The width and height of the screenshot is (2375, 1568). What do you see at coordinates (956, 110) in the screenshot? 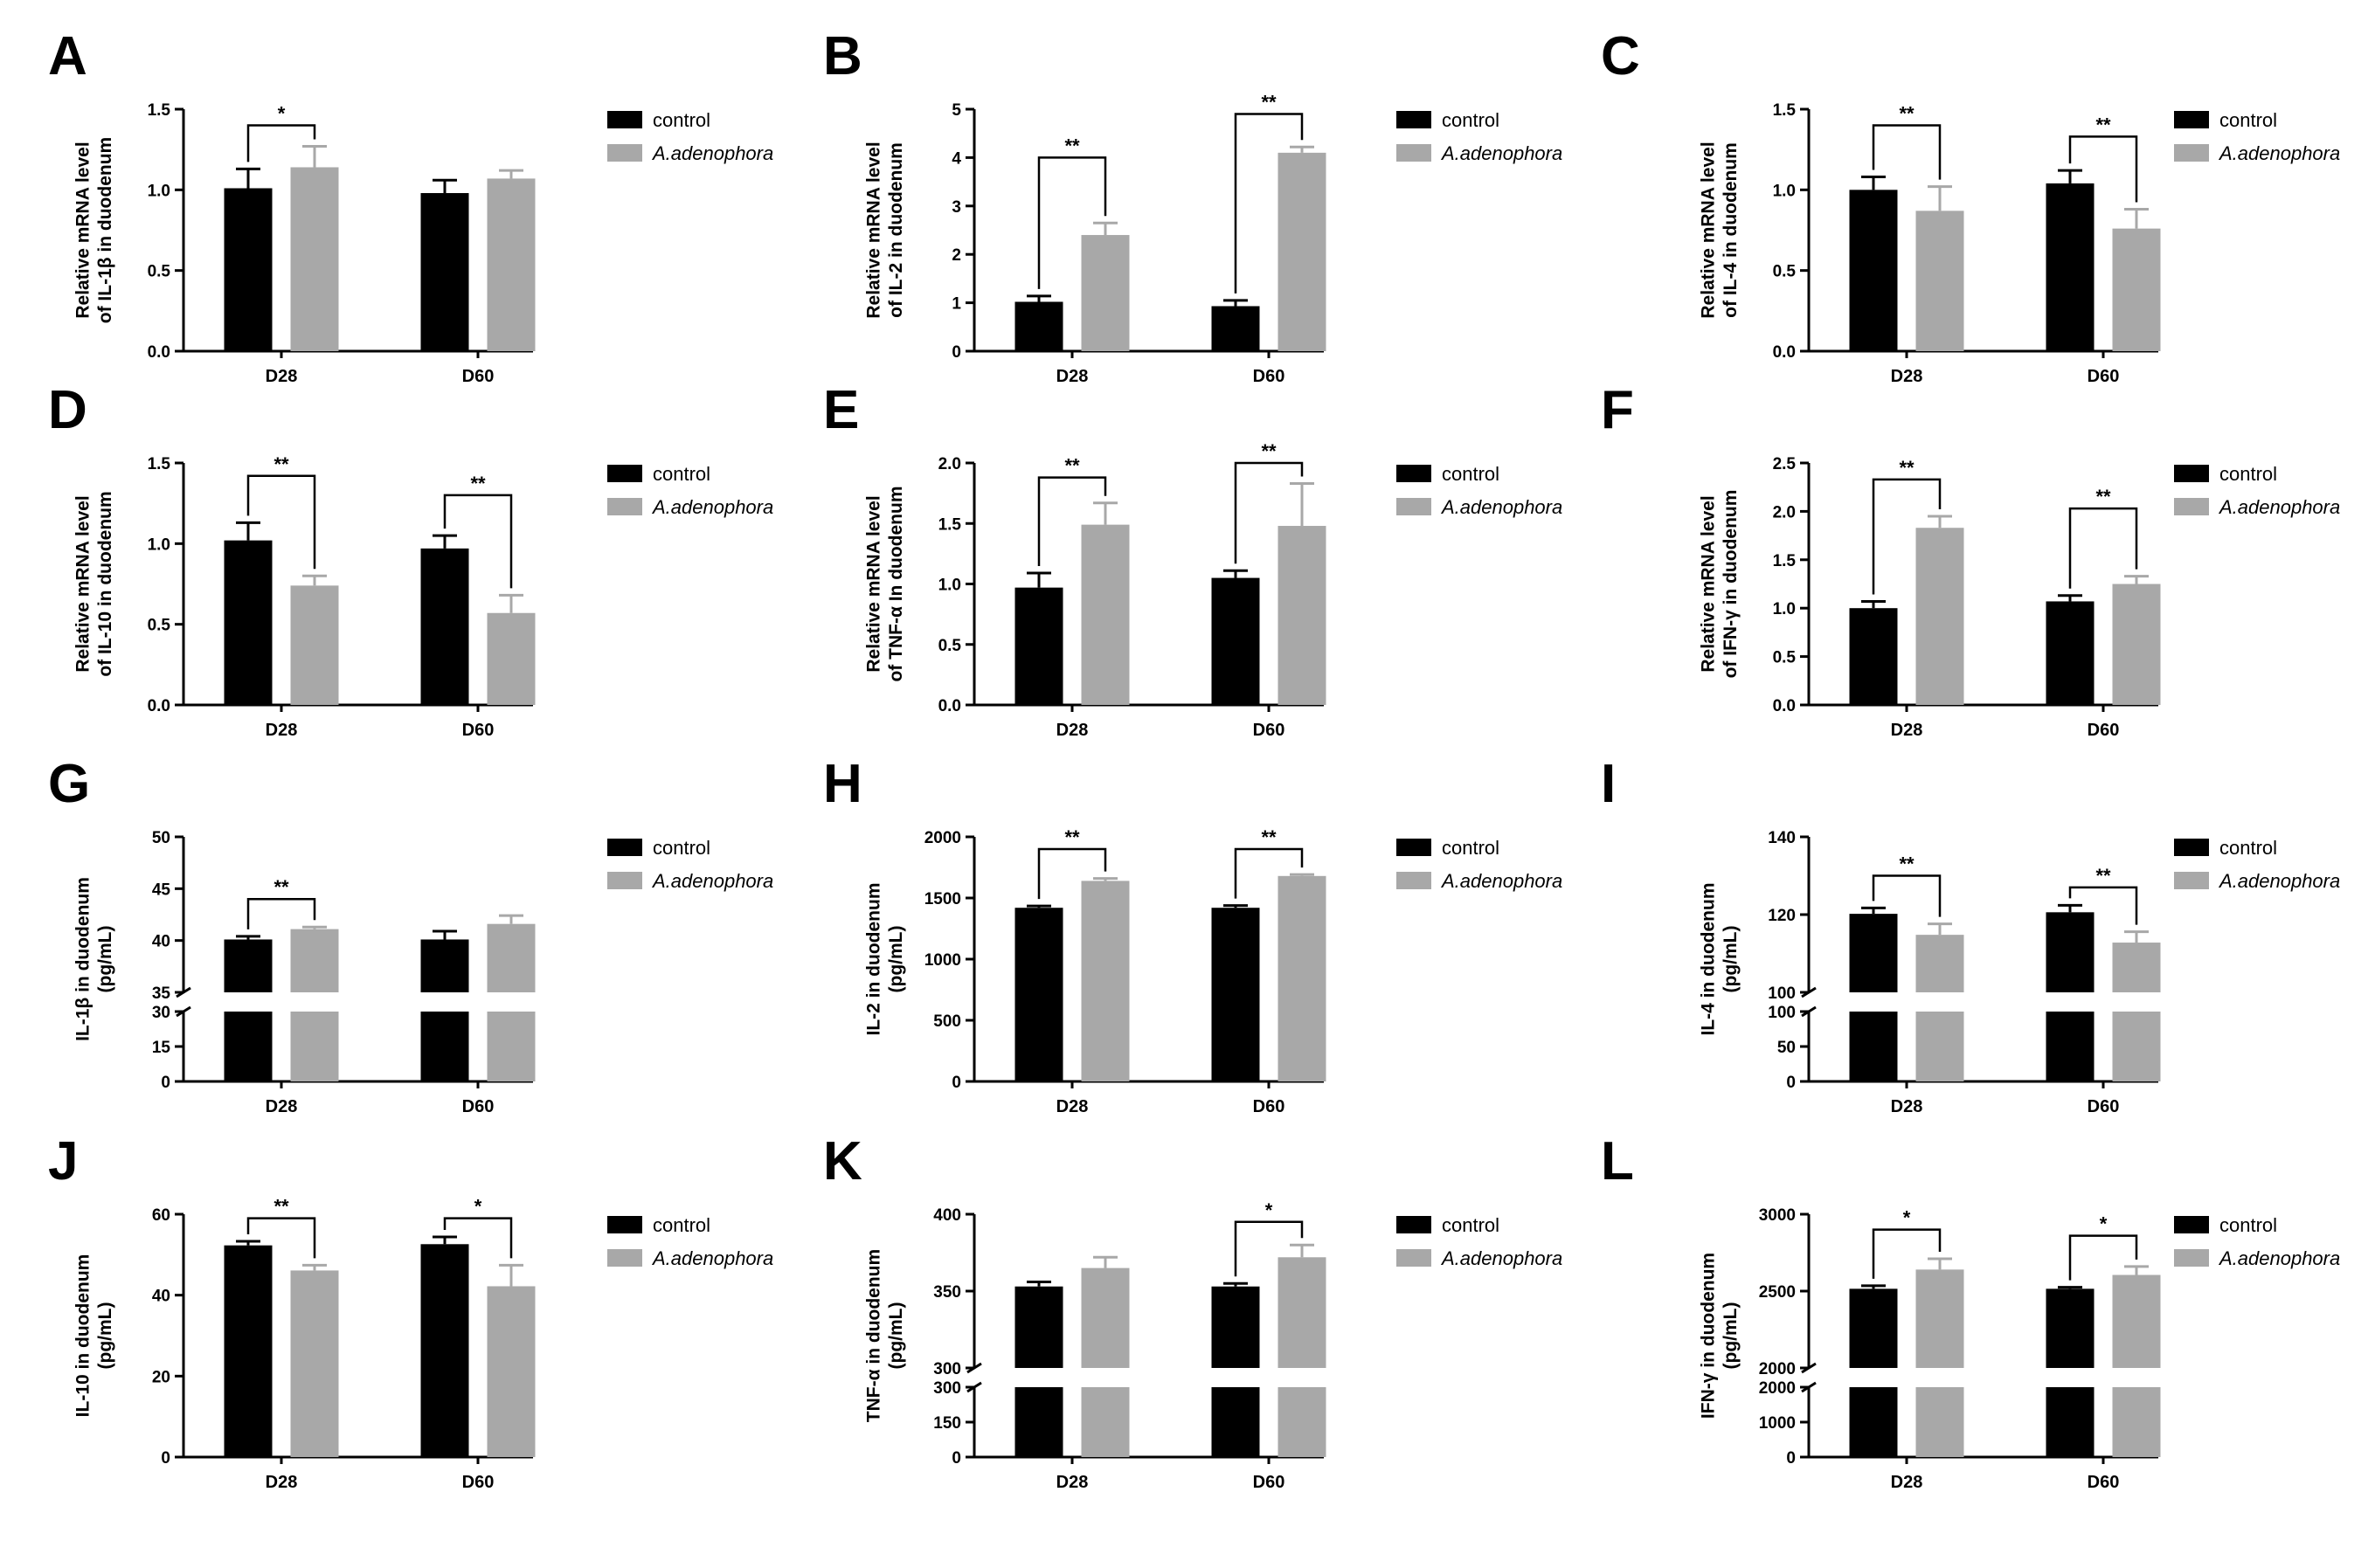
I see `y-tick-label: 5` at bounding box center [956, 110].